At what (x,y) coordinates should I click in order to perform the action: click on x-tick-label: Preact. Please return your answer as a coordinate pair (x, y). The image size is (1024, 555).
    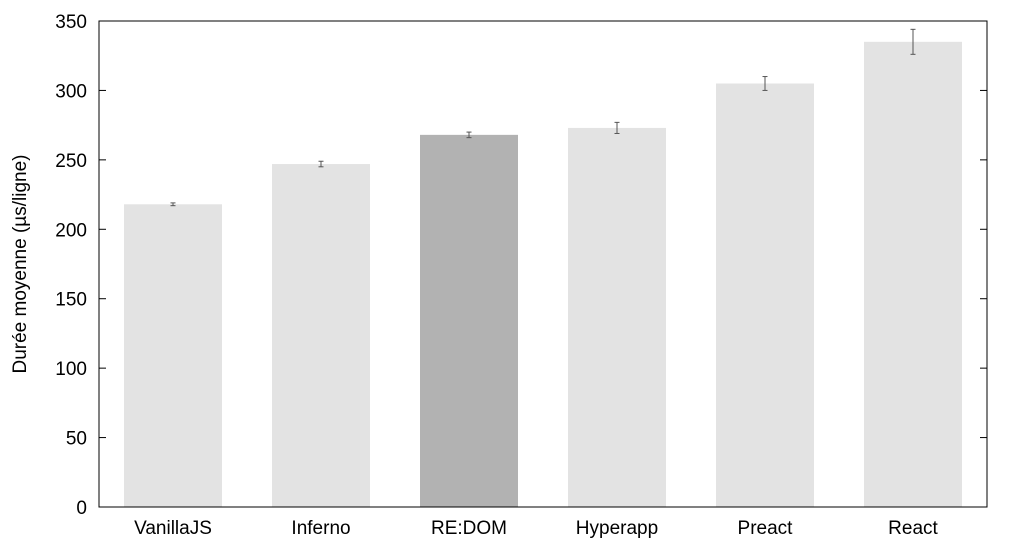
    Looking at the image, I should click on (766, 528).